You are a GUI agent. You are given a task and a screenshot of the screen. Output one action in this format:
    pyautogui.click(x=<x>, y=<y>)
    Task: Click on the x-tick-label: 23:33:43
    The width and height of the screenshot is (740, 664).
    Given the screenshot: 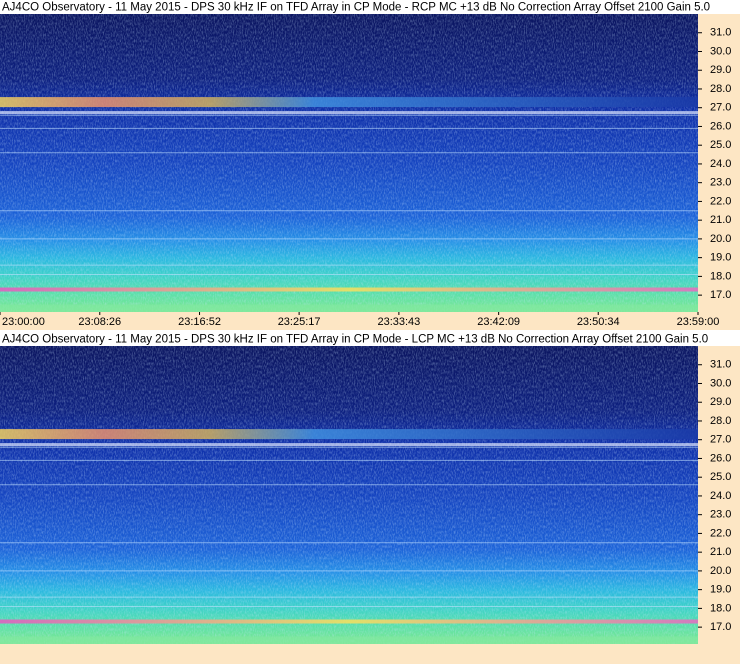 What is the action you would take?
    pyautogui.click(x=398, y=322)
    